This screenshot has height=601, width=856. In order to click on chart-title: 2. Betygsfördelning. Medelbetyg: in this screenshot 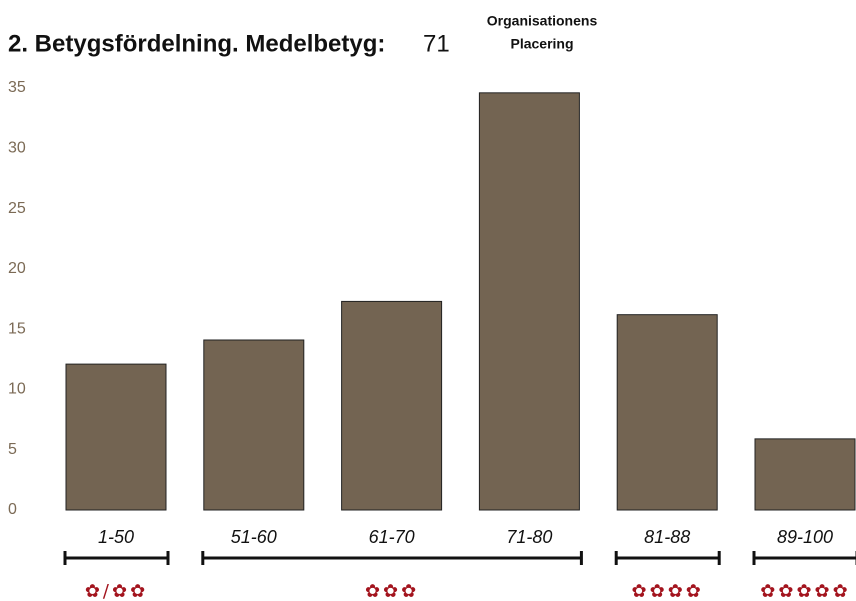, I will do `click(196, 43)`.